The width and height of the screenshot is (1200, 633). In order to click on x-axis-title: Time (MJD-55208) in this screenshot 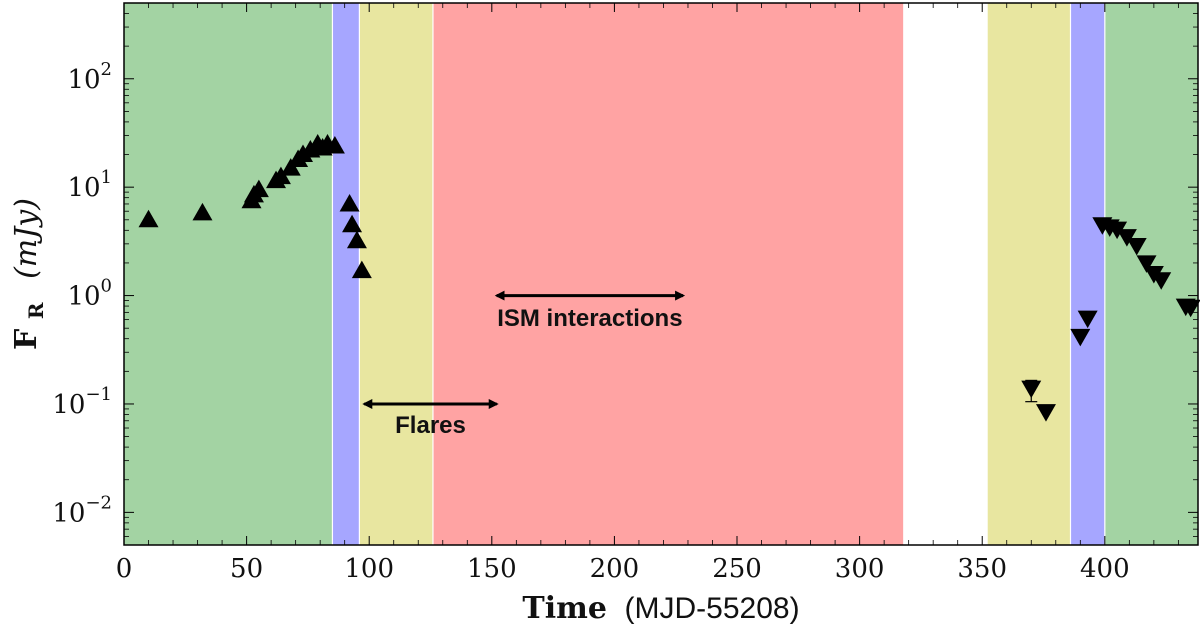, I will do `click(660, 608)`.